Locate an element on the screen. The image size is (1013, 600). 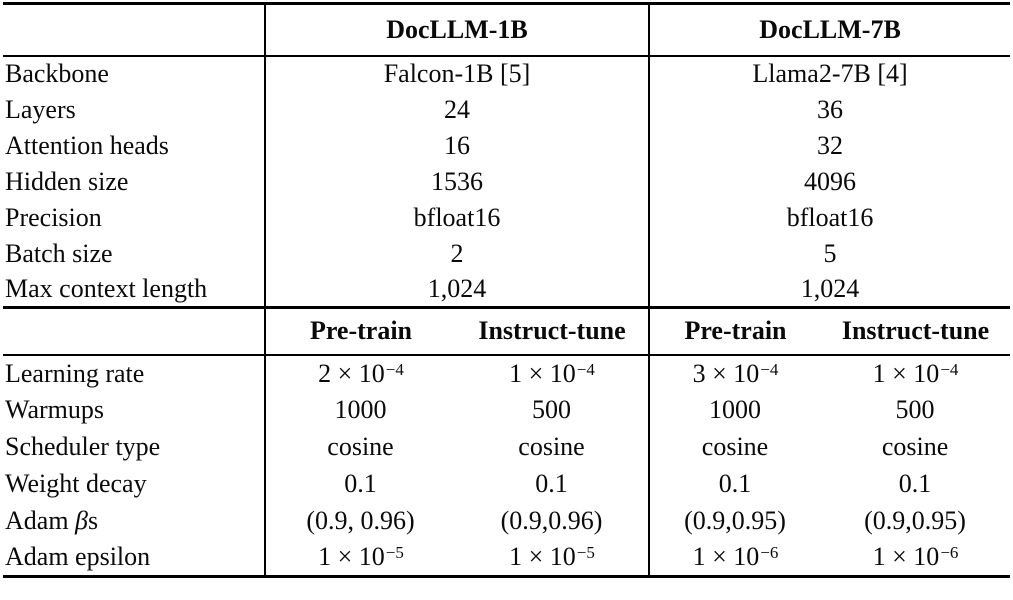
row-label: Adam βs is located at coordinates (134, 521).